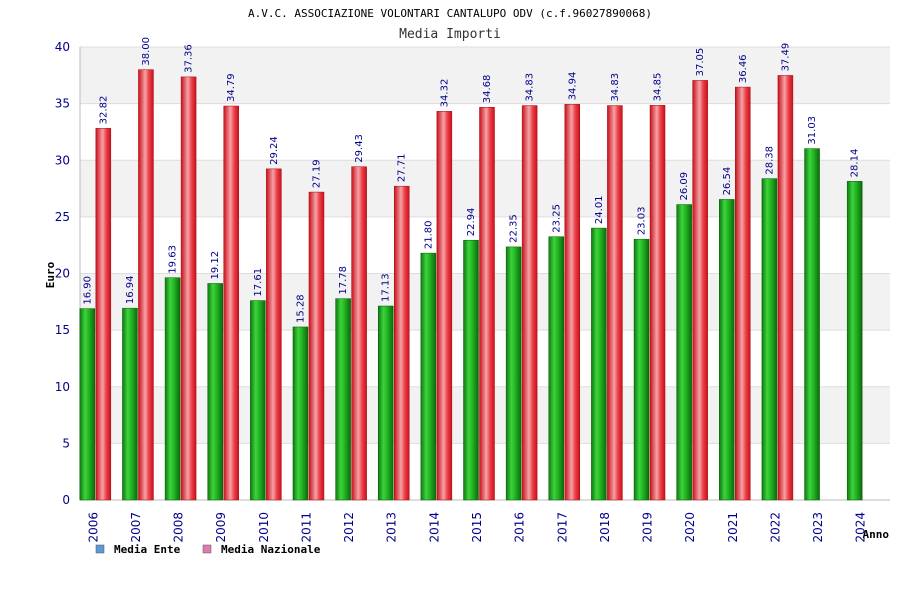 Image resolution: width=900 pixels, height=600 pixels. Describe the element at coordinates (556, 218) in the screenshot. I see `value-label: 23.25` at that location.